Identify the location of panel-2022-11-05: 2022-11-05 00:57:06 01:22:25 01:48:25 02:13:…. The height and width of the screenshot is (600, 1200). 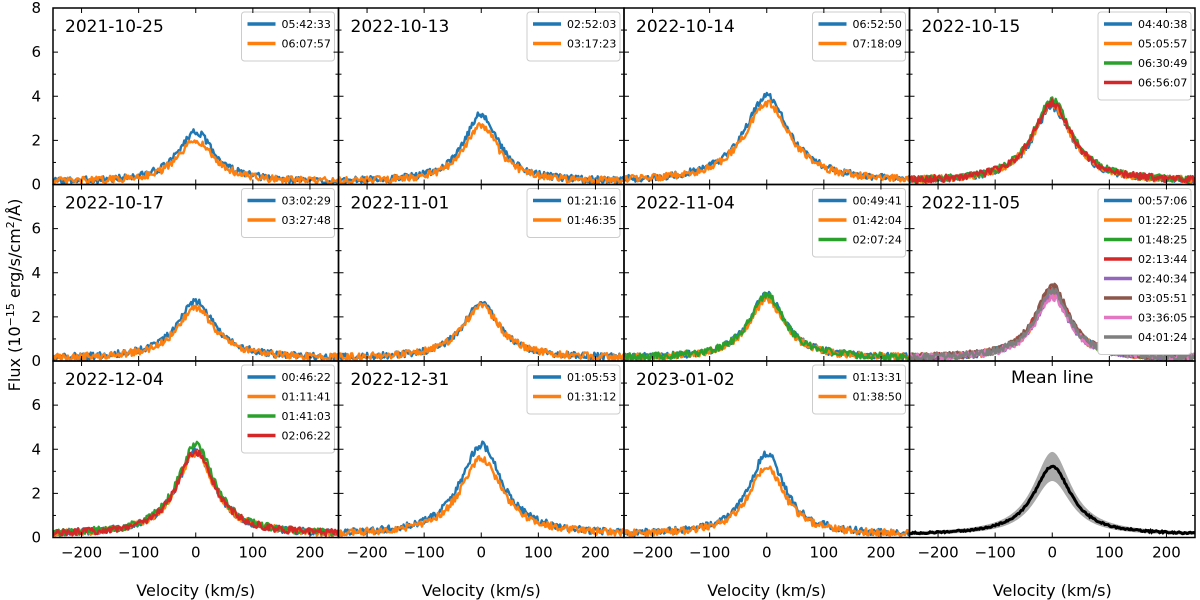
(1052, 272).